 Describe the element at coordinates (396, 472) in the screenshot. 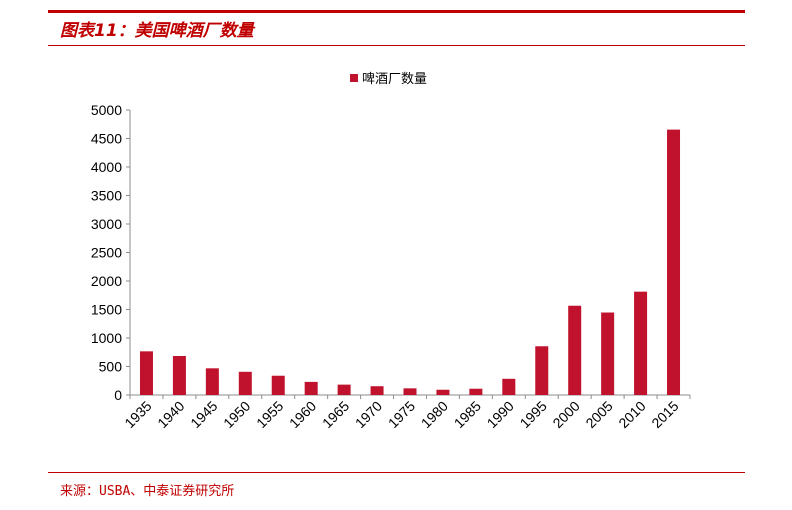

I see `bottom-rule` at that location.